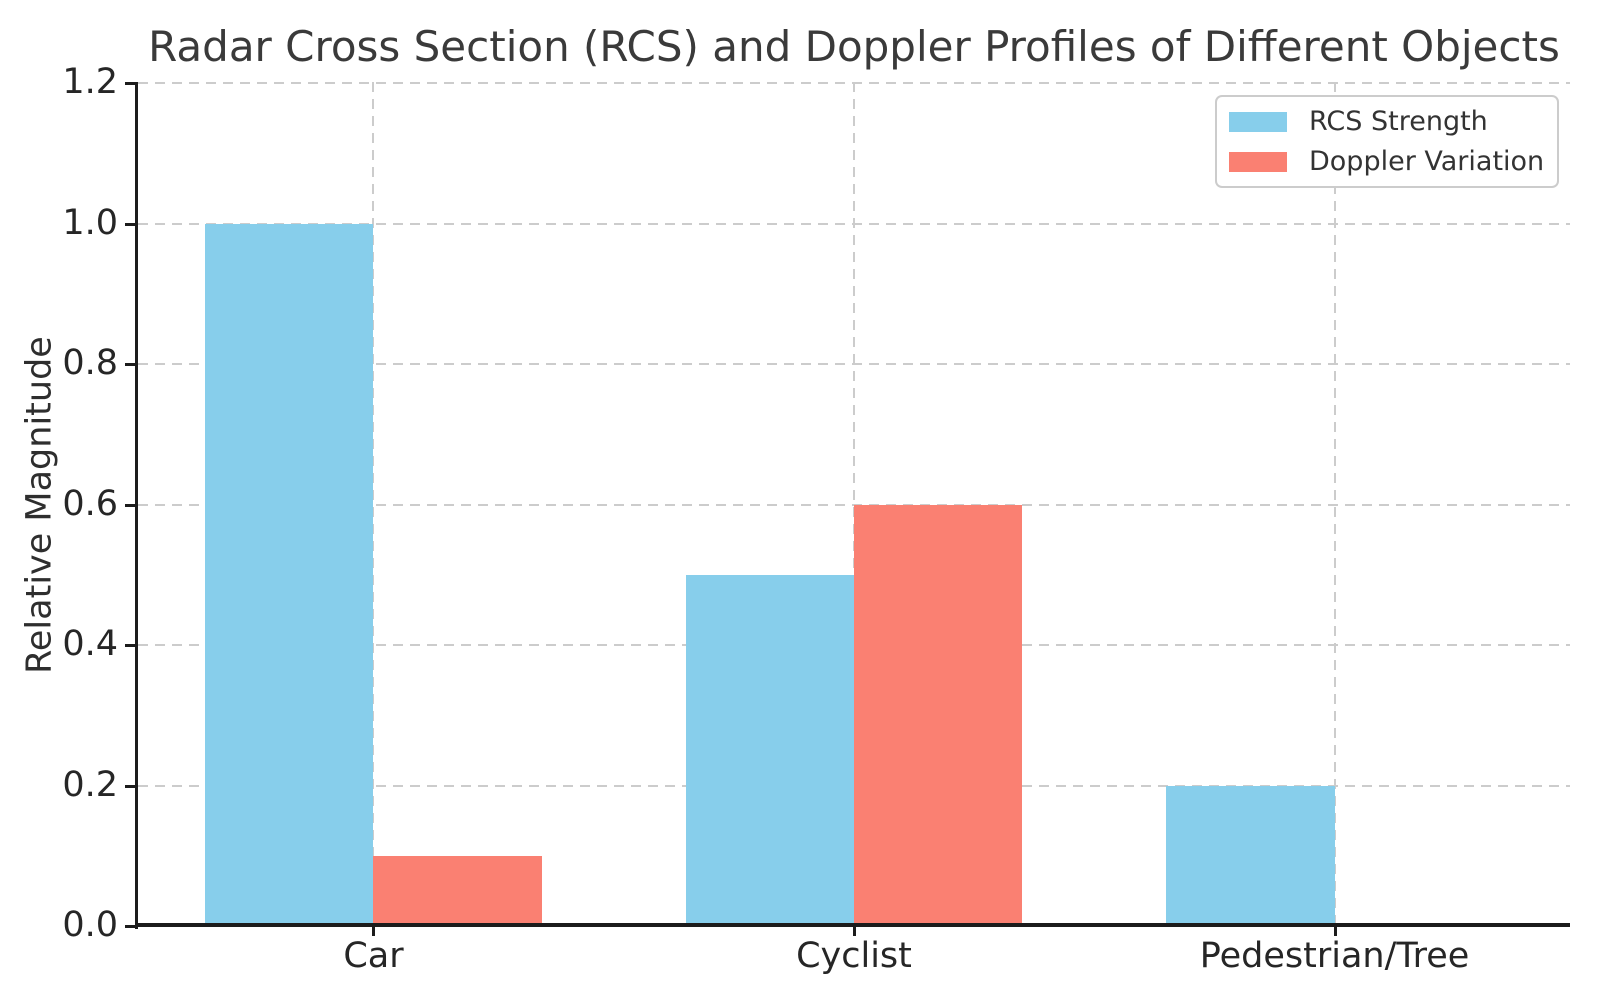 This screenshot has height=1000, width=1600. What do you see at coordinates (373, 956) in the screenshot?
I see `x-tick-label: Car` at bounding box center [373, 956].